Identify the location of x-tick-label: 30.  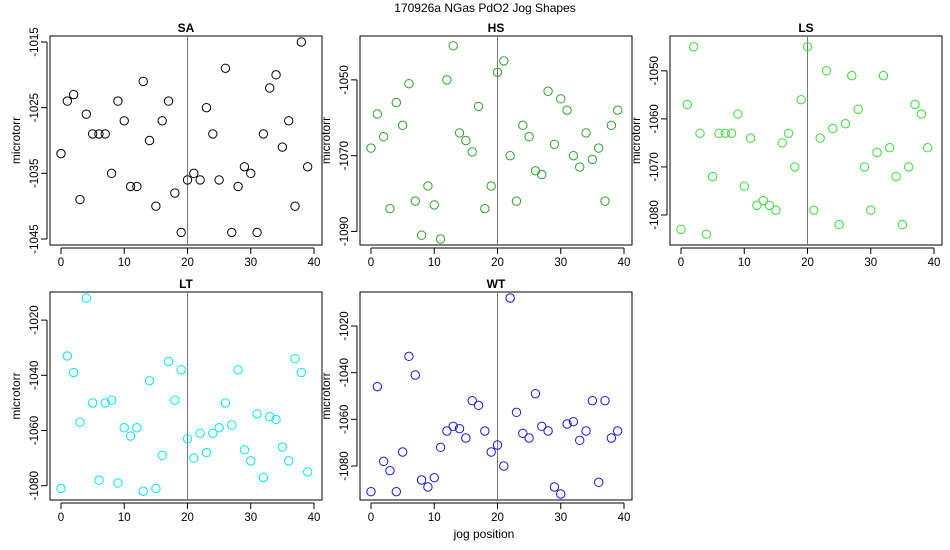
(560, 518).